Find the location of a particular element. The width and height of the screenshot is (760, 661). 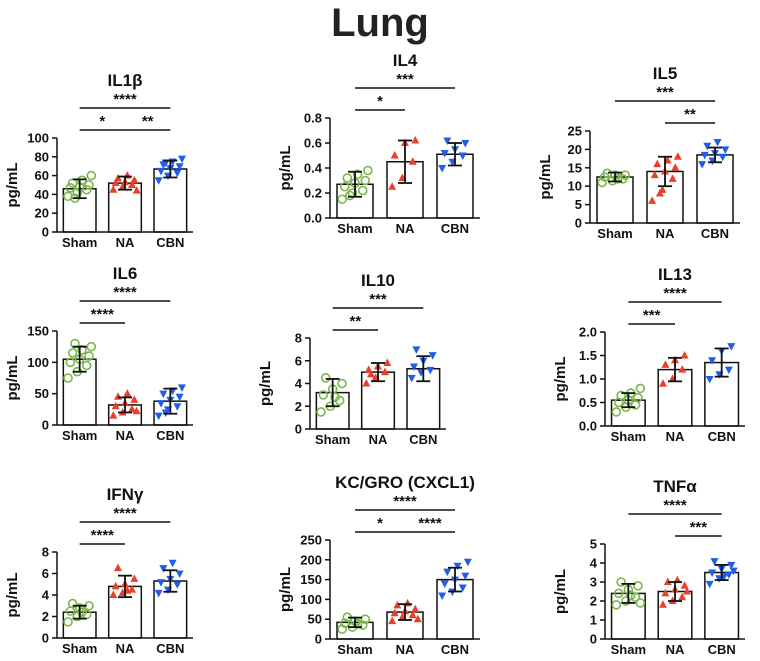

x-tick-label: CBN is located at coordinates (170, 648).